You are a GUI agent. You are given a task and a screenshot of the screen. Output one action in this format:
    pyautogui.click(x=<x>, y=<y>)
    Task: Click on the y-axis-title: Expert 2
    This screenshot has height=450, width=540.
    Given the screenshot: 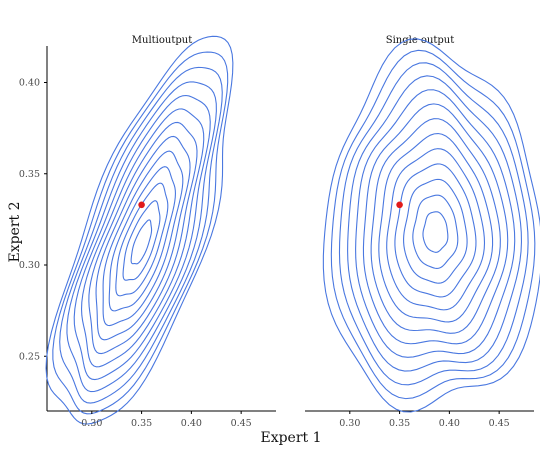 What is the action you would take?
    pyautogui.click(x=15, y=231)
    